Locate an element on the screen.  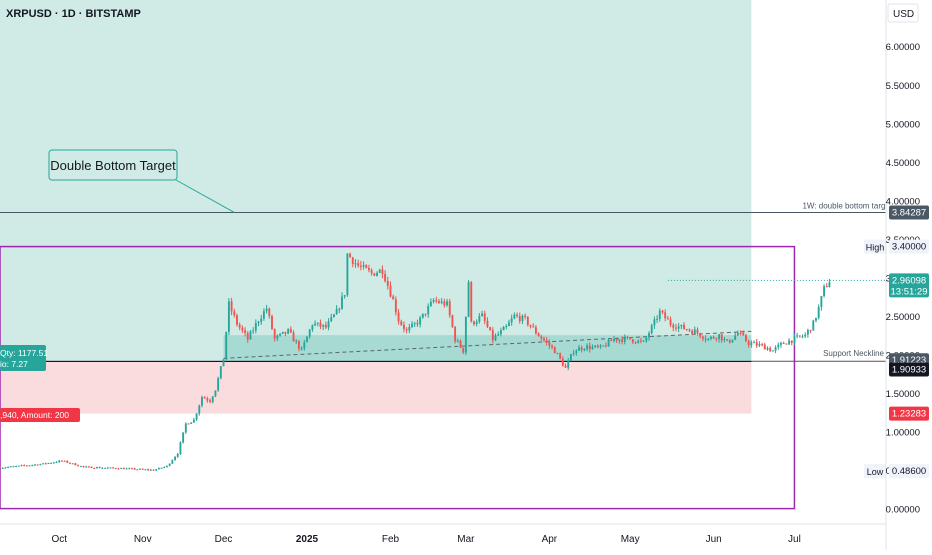
currency-label: USD is located at coordinates (903, 14).